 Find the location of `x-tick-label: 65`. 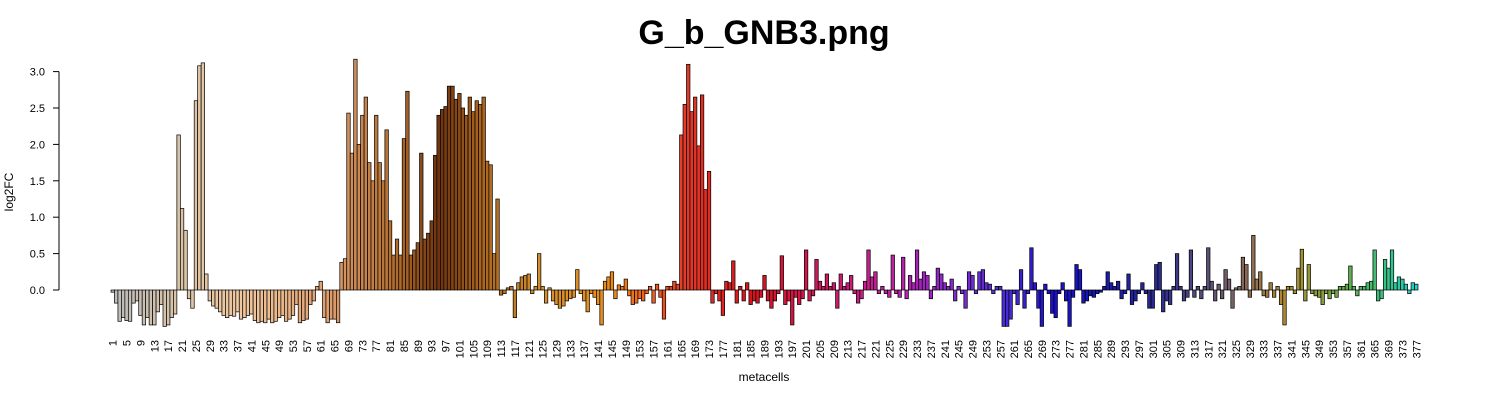

x-tick-label: 65 is located at coordinates (336, 346).